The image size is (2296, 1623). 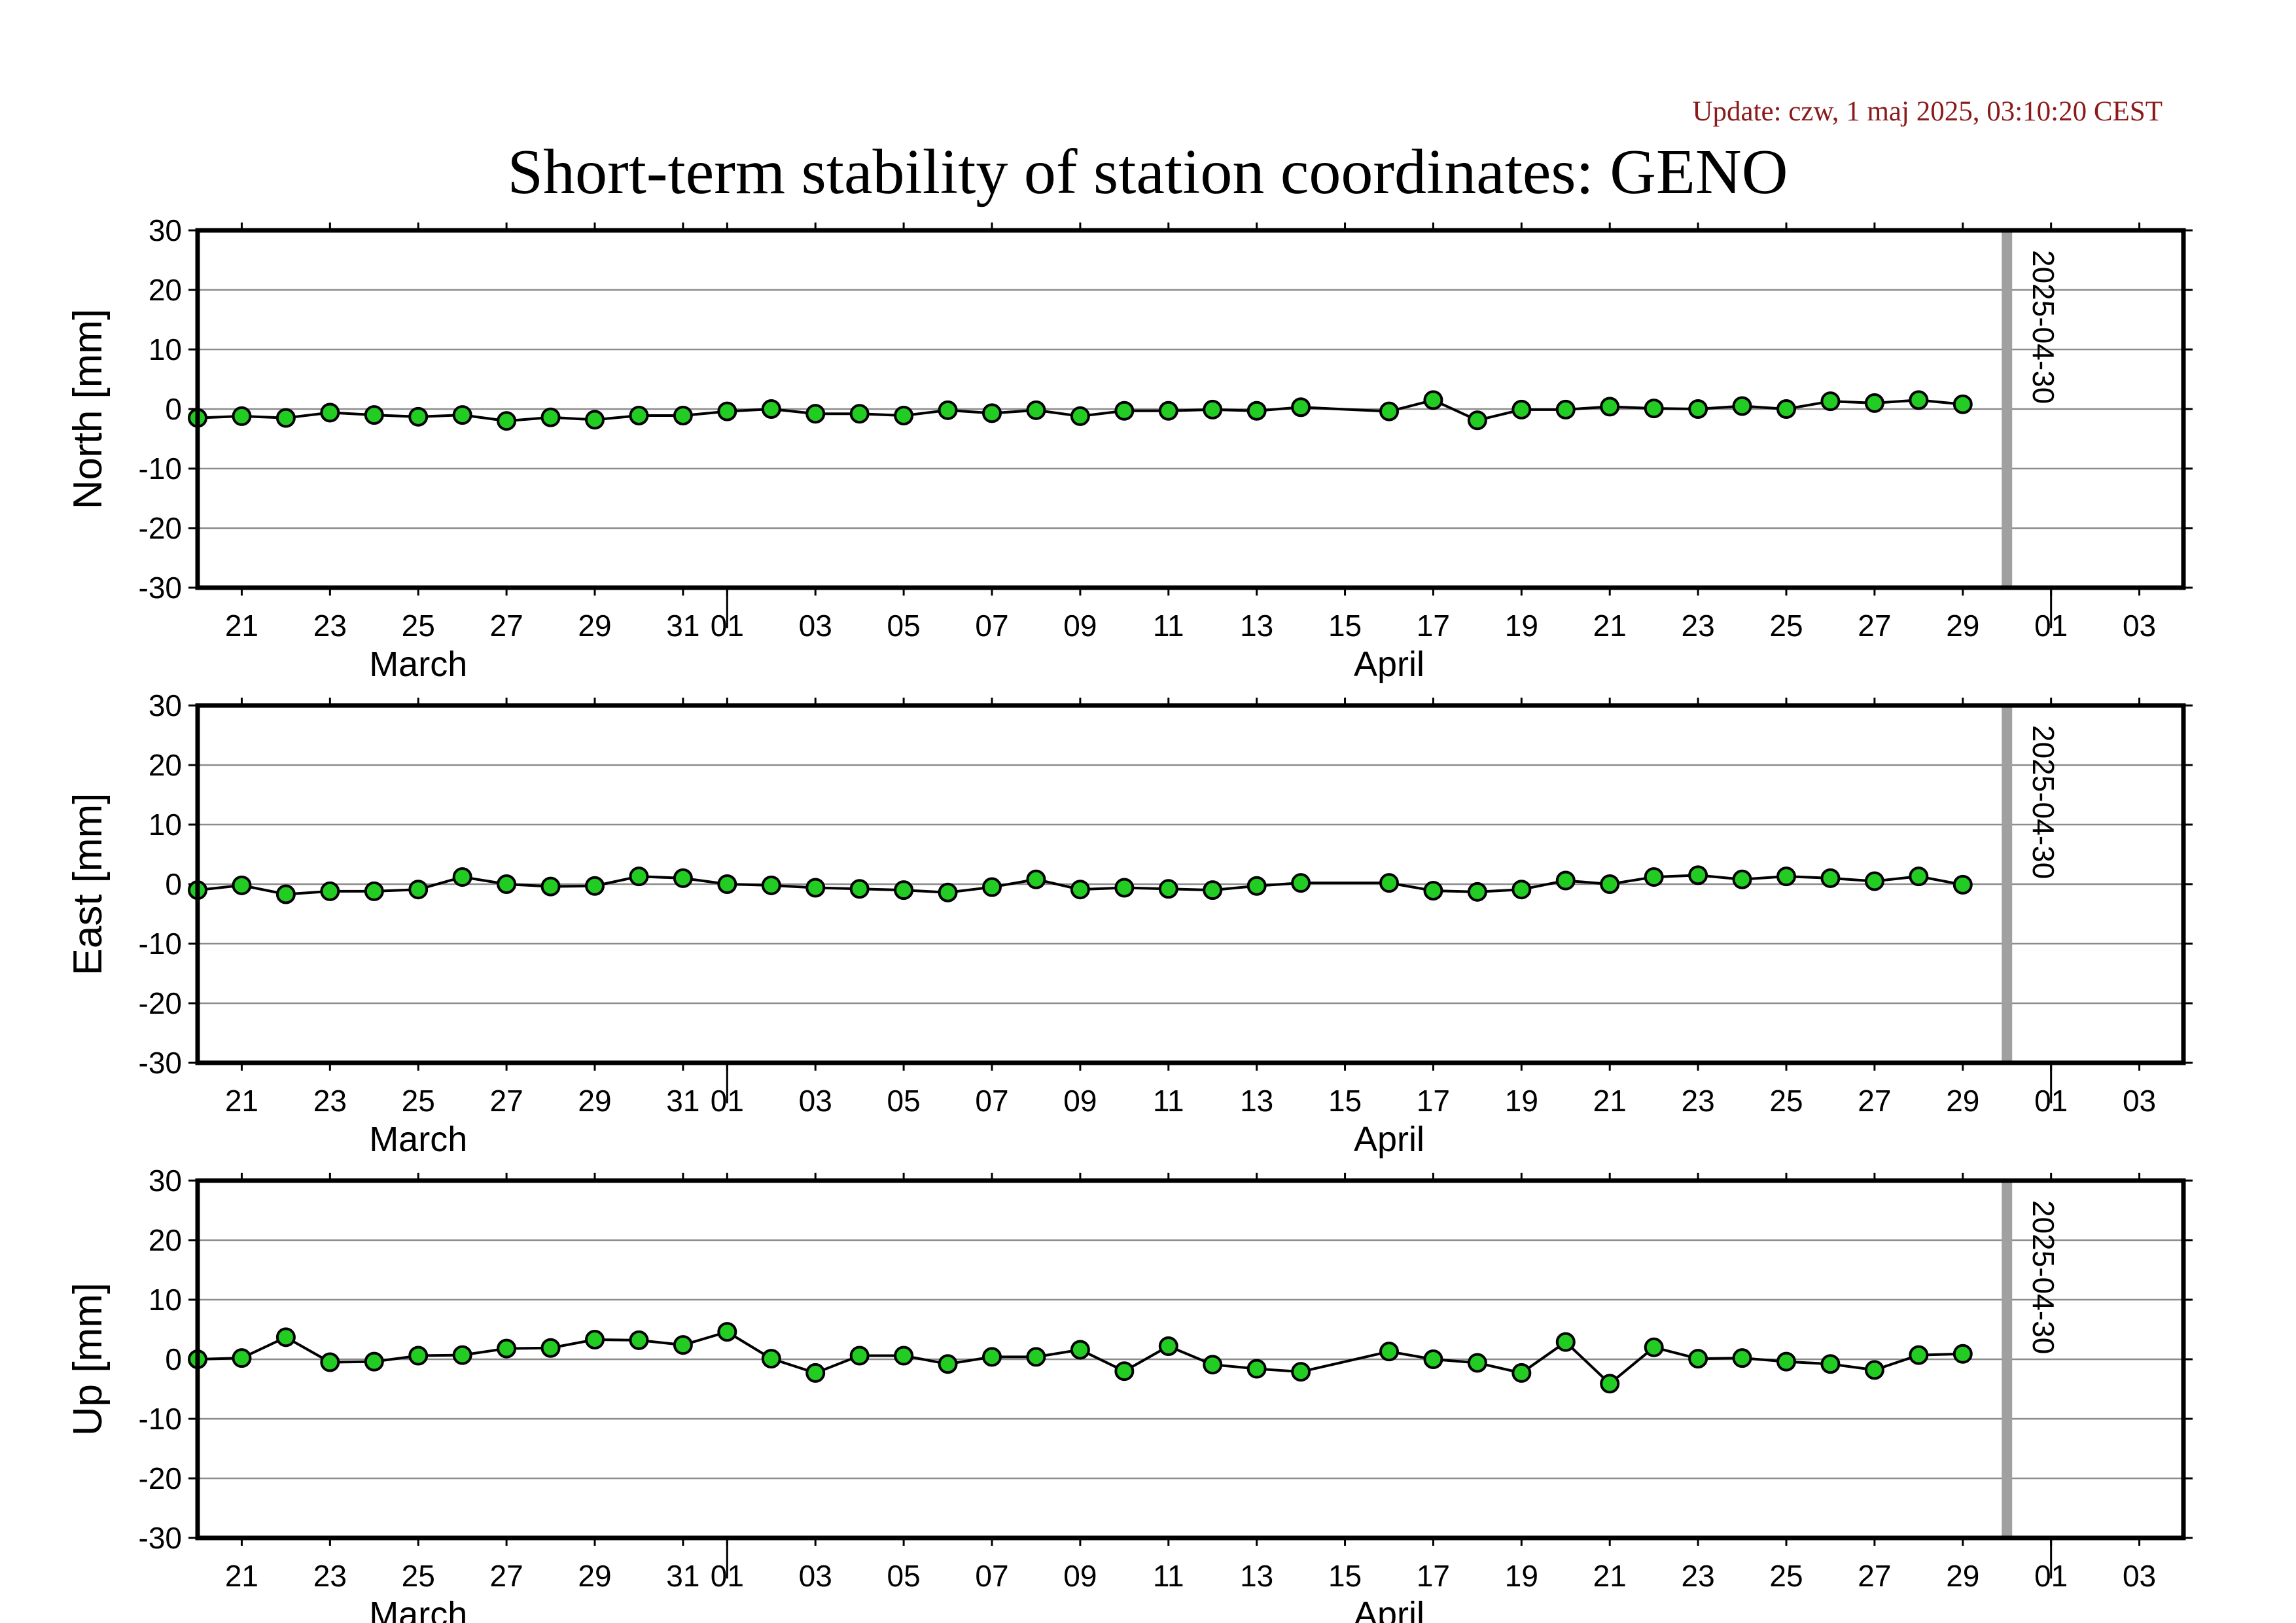 I want to click on y-tick-label: -10, so click(x=160, y=1419).